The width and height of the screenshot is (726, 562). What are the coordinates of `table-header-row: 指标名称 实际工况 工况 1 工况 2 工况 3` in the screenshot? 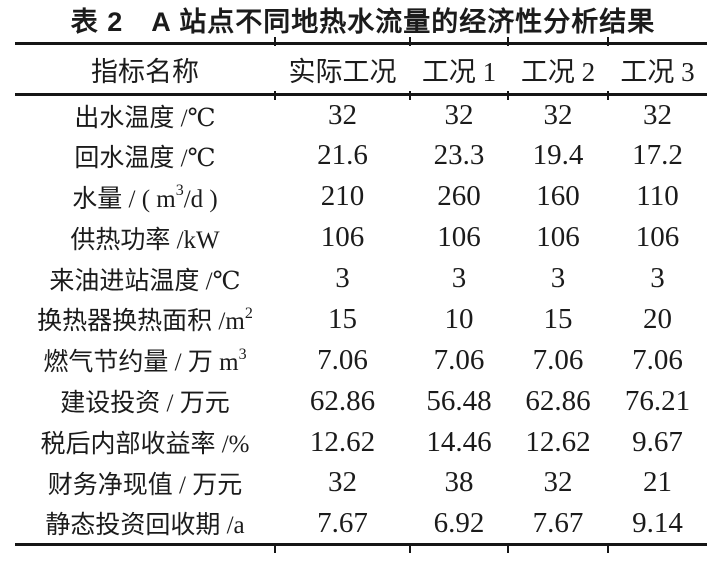 It's located at (361, 69).